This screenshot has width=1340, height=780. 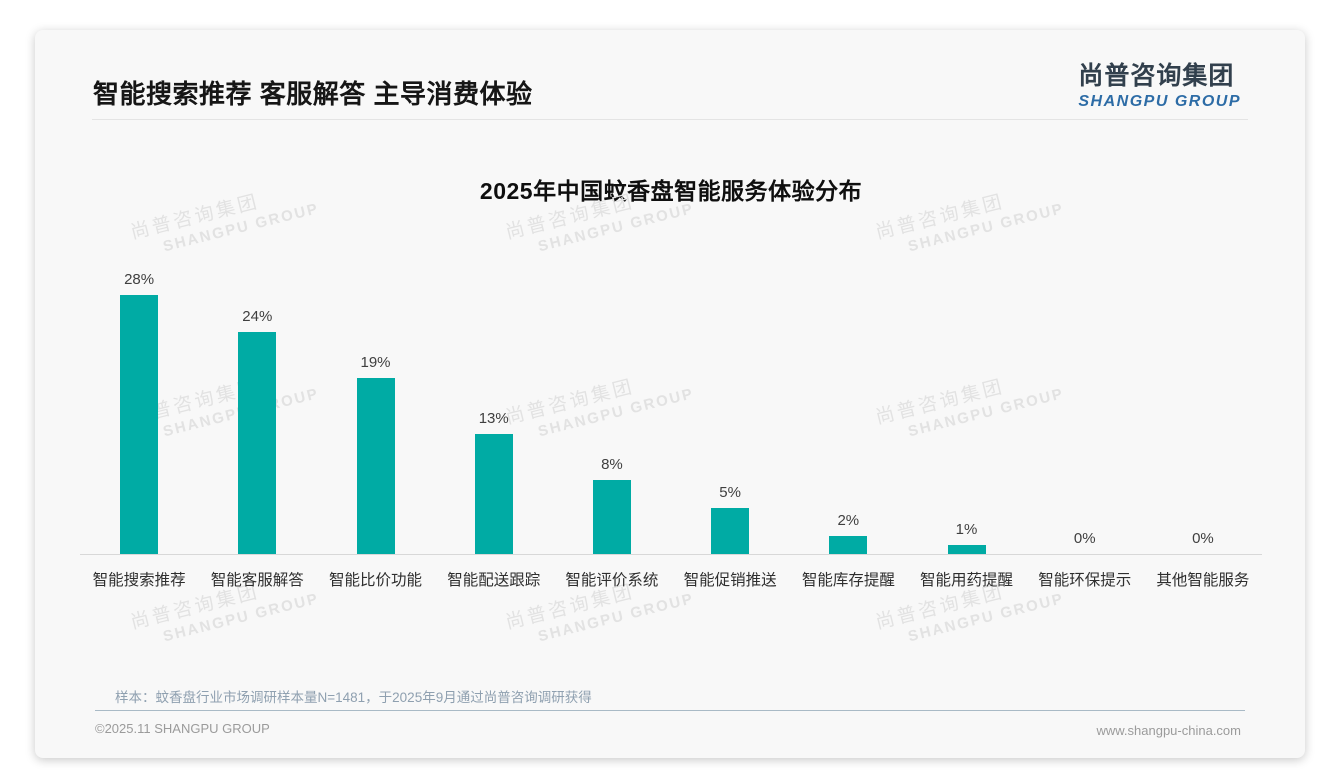 I want to click on header-divider, so click(x=670, y=119).